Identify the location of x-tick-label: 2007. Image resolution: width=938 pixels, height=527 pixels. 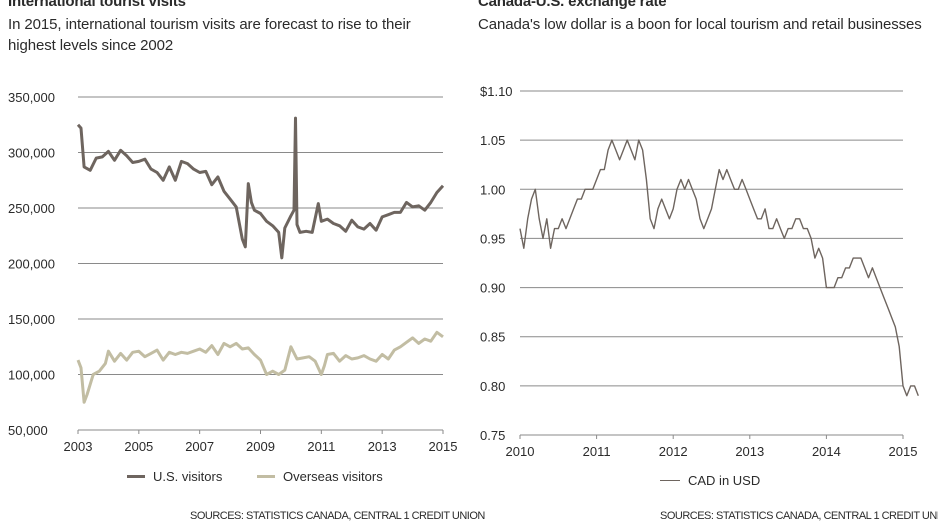
(199, 446).